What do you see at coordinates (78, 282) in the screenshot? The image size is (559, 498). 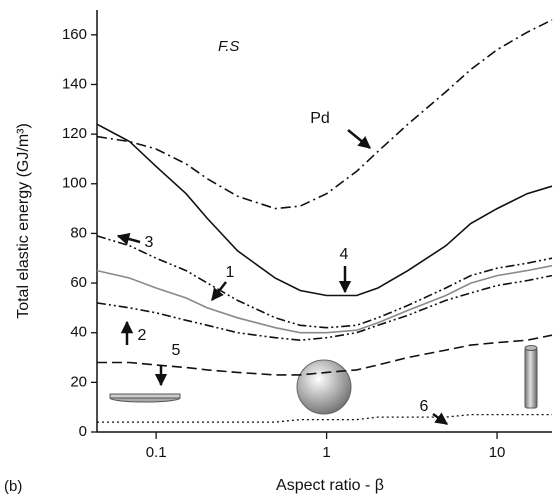 I see `y-tick-label: 60` at bounding box center [78, 282].